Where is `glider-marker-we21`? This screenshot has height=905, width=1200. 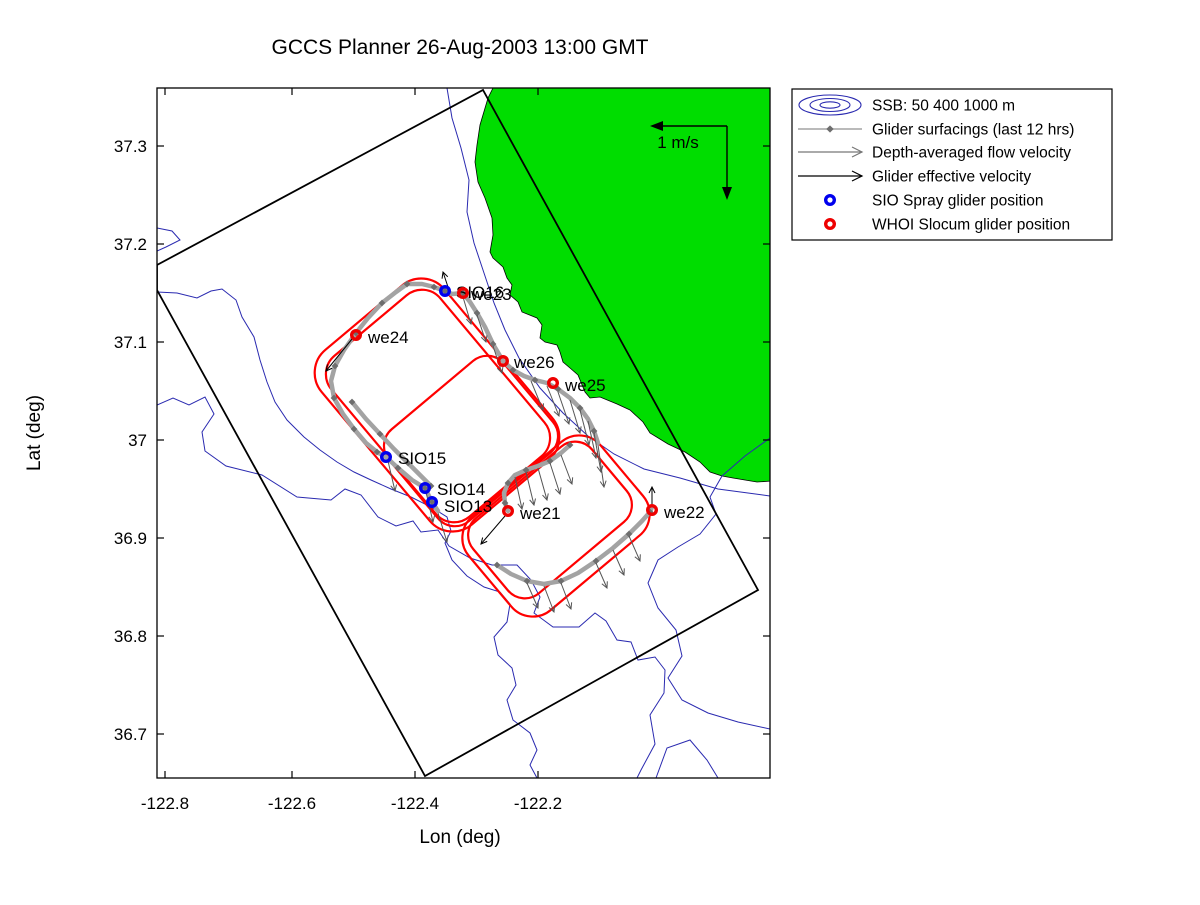 glider-marker-we21 is located at coordinates (508, 511).